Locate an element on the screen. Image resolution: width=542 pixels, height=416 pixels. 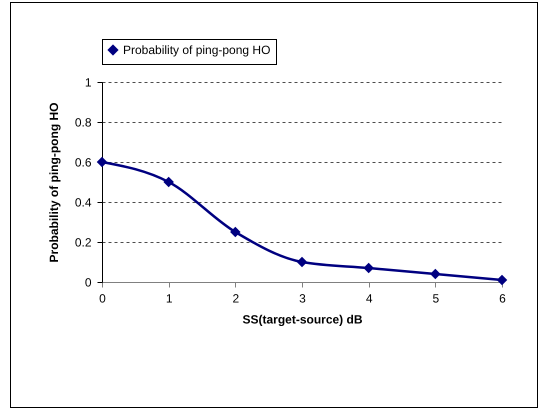
x-tick-label: 6 is located at coordinates (502, 299).